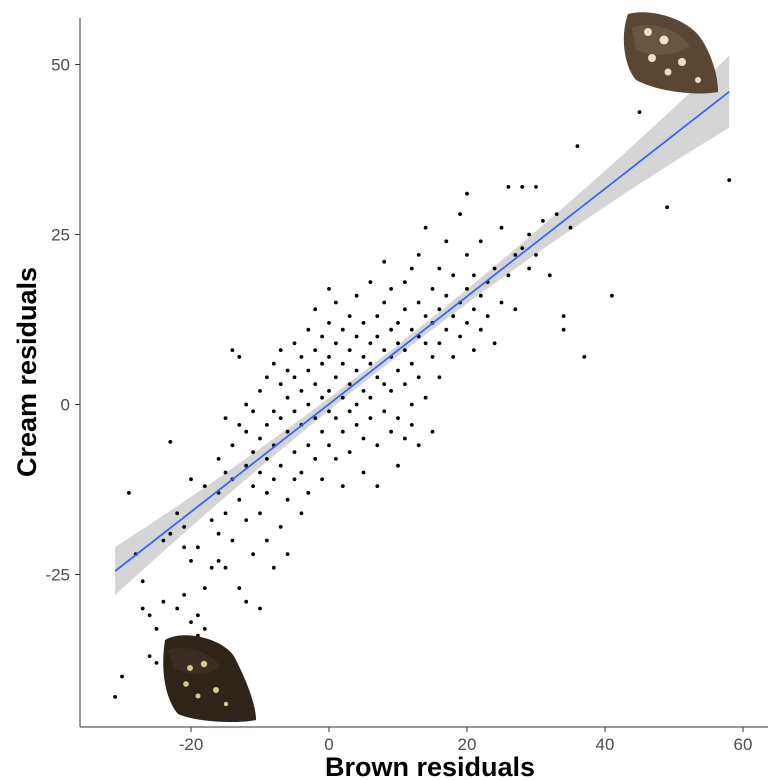 This screenshot has width=768, height=780. I want to click on x-axis-title: Brown residuals, so click(430, 766).